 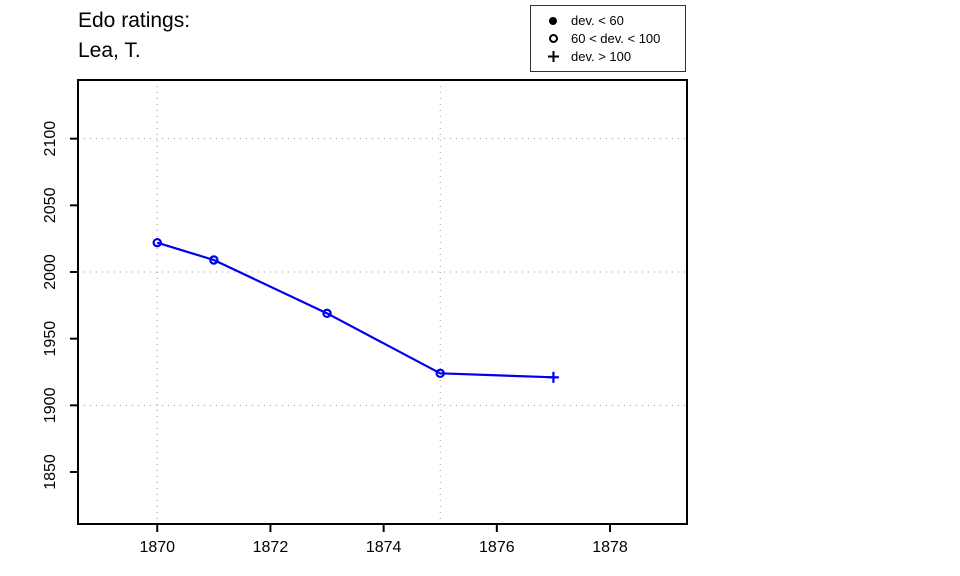 I want to click on x-tick-label: 1870, so click(x=157, y=547).